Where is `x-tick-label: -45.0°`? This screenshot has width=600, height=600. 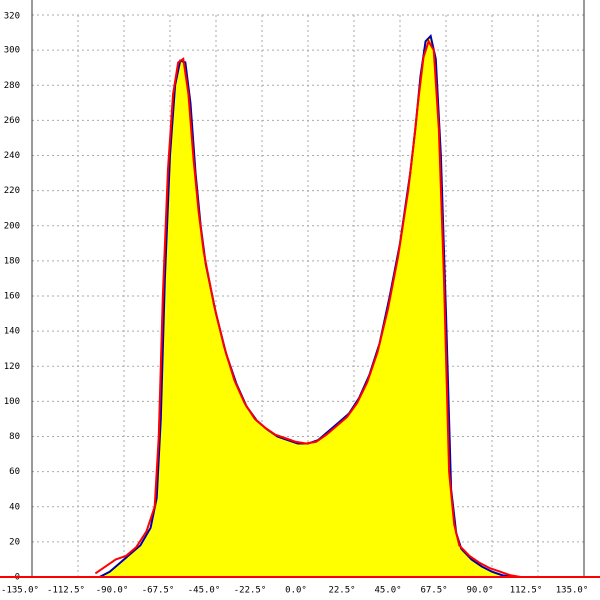 x-tick-label: -45.0° is located at coordinates (204, 591).